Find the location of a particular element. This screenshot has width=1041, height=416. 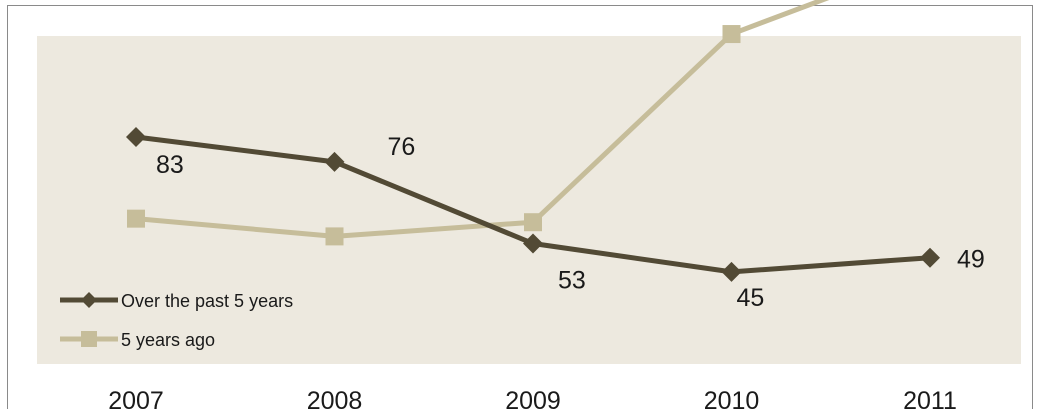

x-axis-ticks: 2007 2008 2009 2010 2011 is located at coordinates (532, 401).